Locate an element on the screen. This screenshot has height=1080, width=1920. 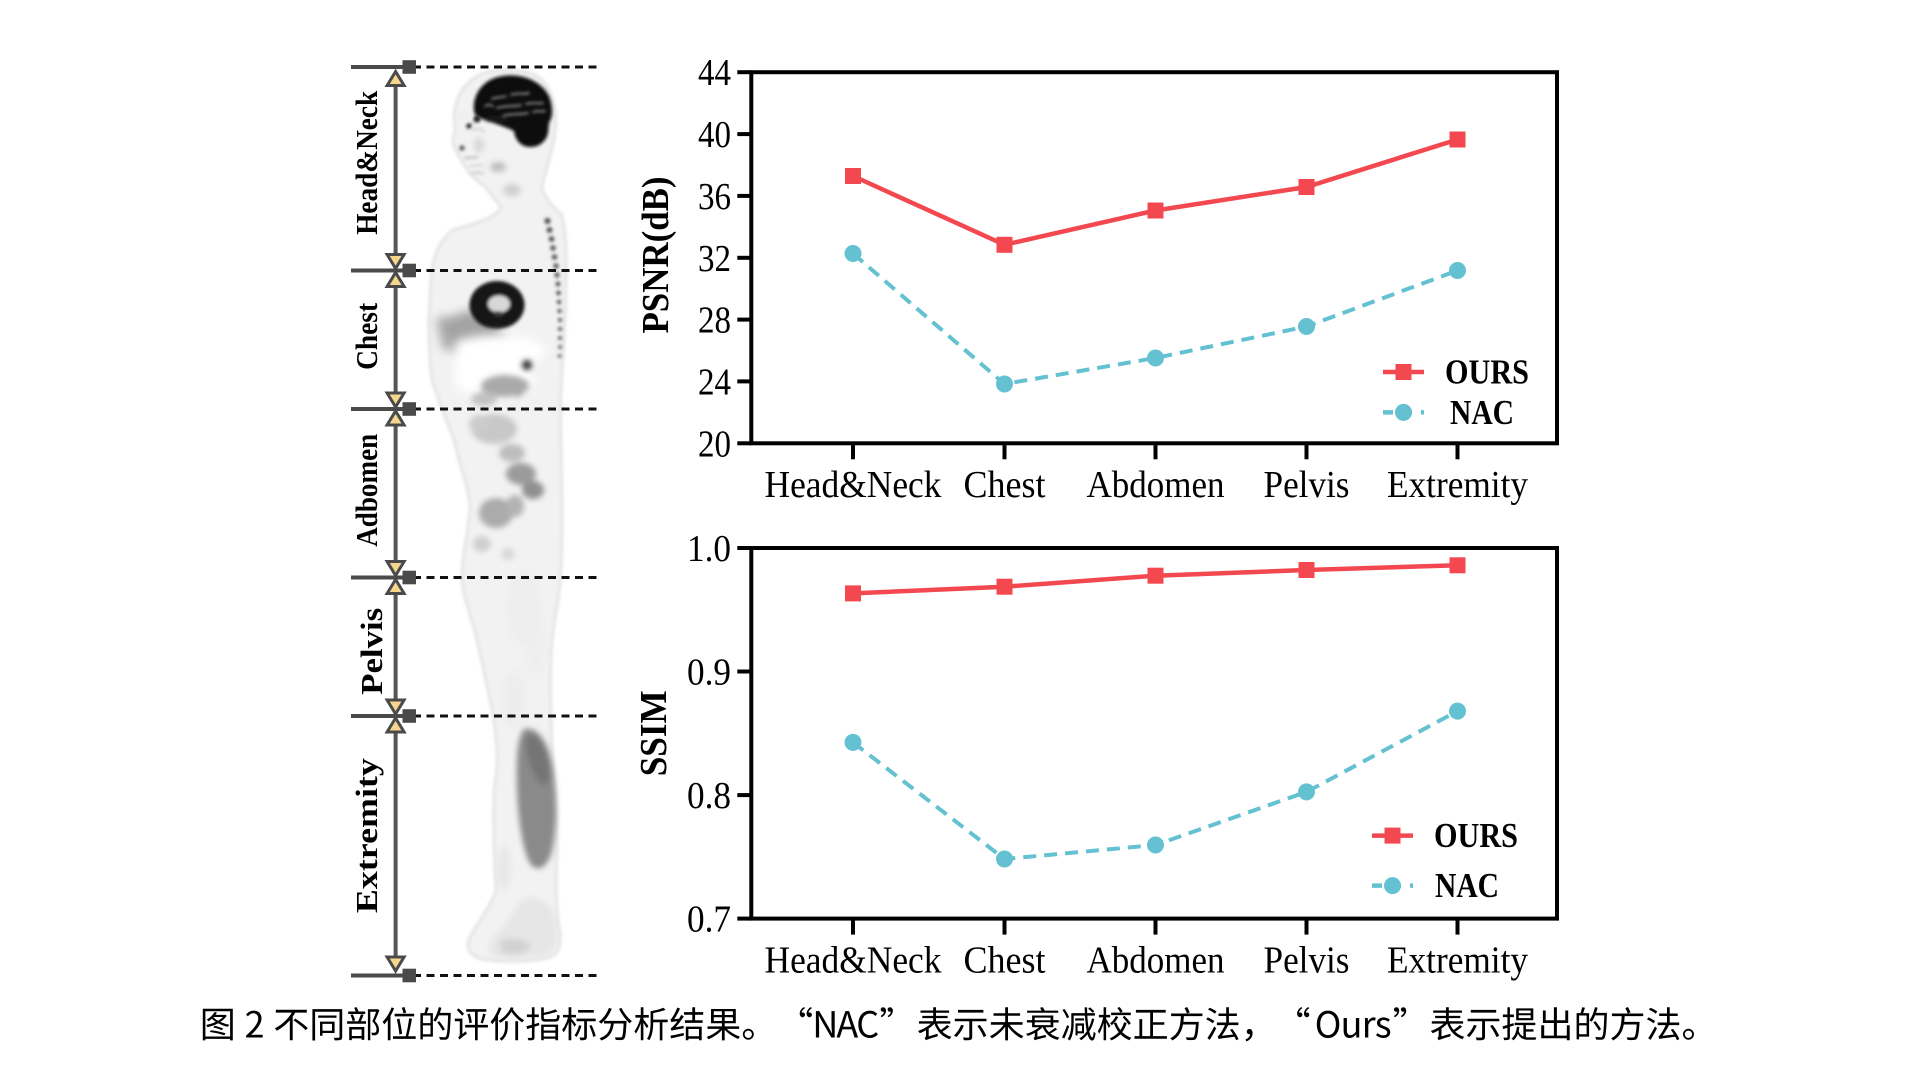
svg-text: 0.9 is located at coordinates (709, 673).